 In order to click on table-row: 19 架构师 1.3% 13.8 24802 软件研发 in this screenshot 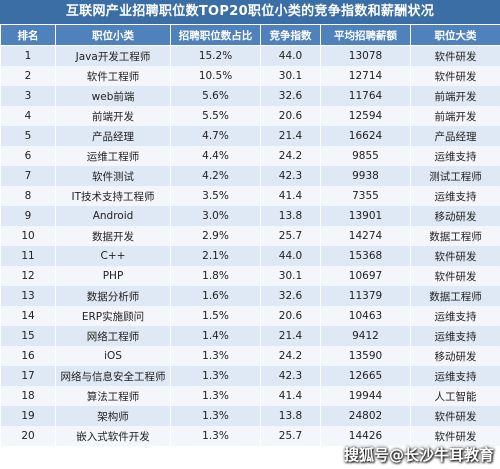, I will do `click(250, 416)`.